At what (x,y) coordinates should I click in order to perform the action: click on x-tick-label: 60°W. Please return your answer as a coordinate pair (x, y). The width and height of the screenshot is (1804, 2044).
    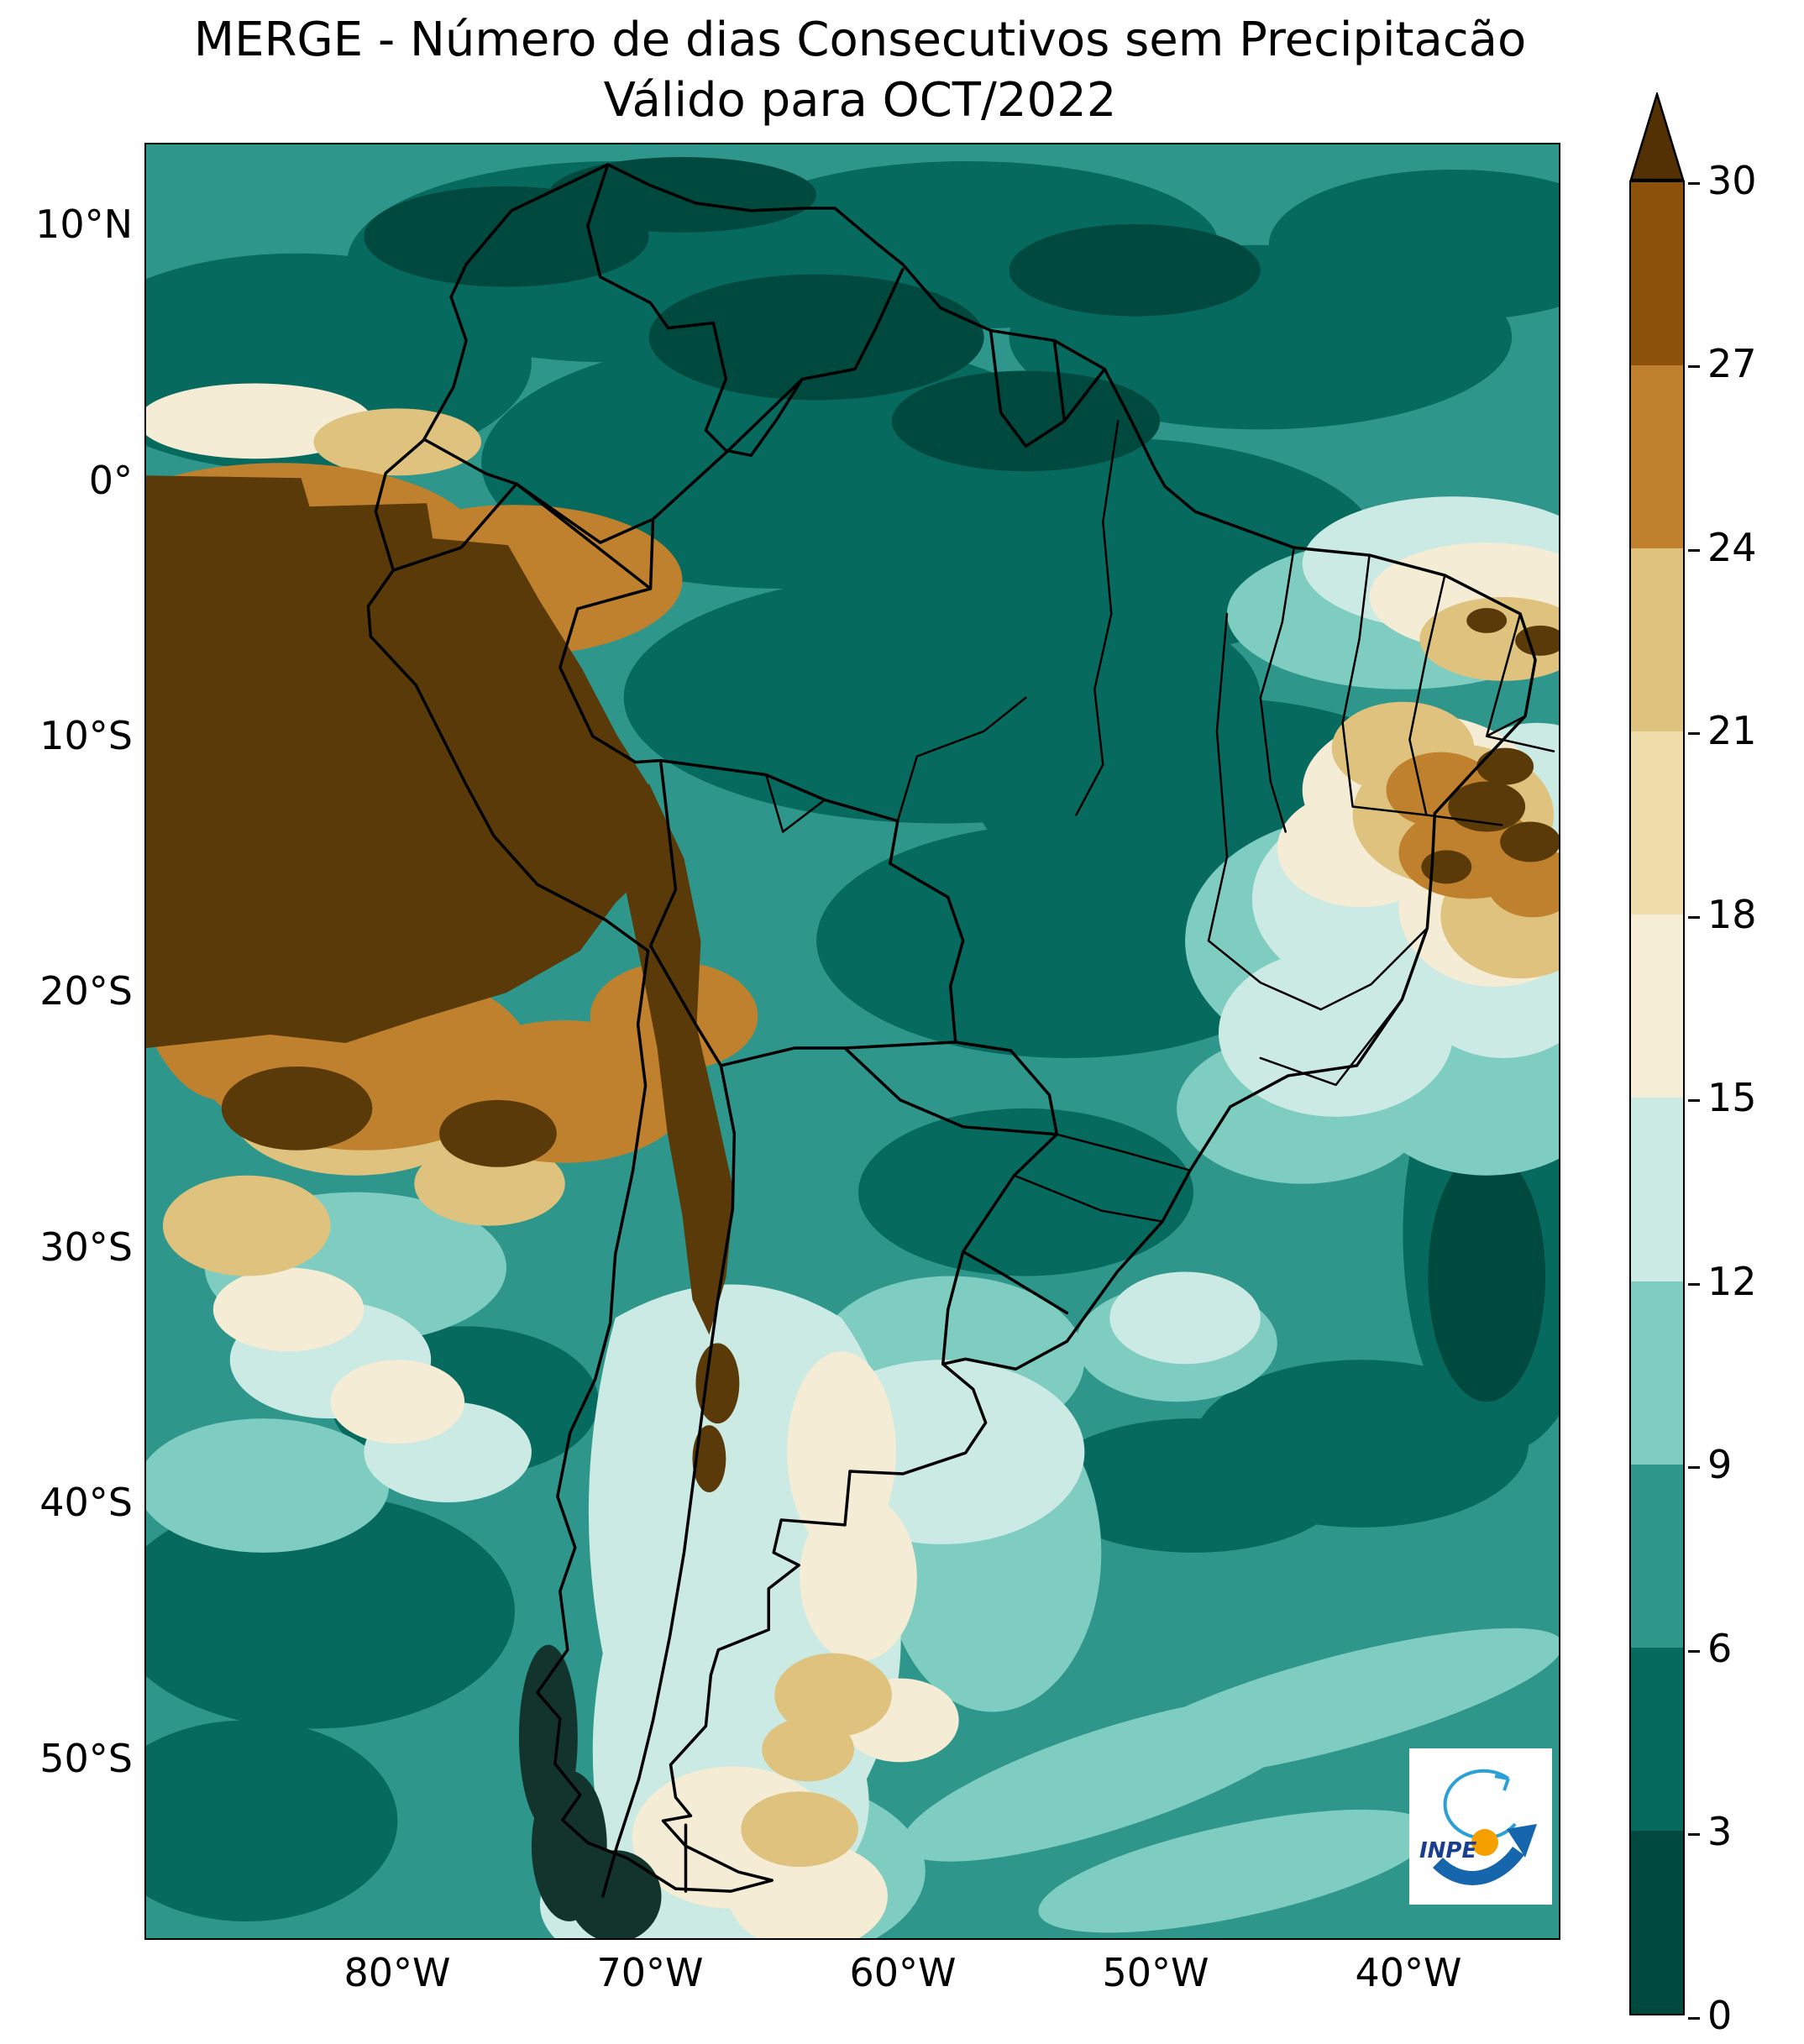
    Looking at the image, I should click on (903, 1972).